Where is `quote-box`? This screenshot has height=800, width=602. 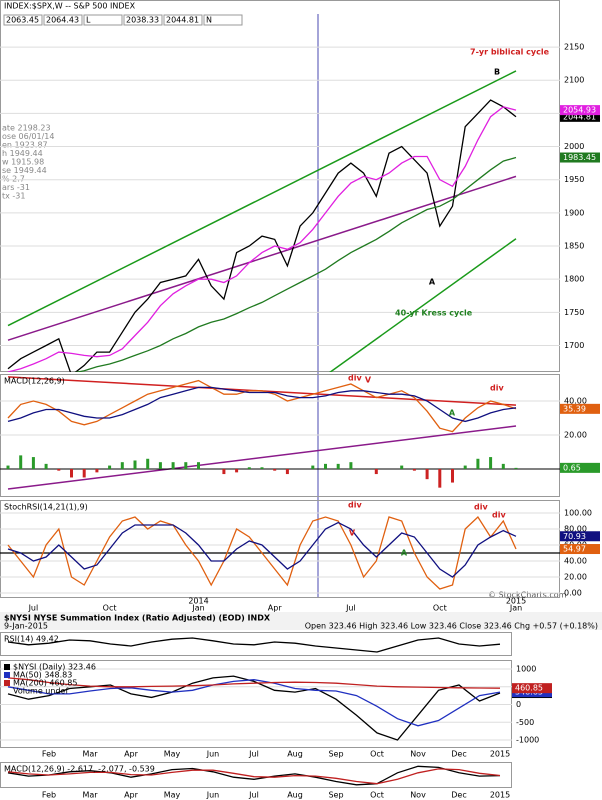
quote-box is located at coordinates (23, 20).